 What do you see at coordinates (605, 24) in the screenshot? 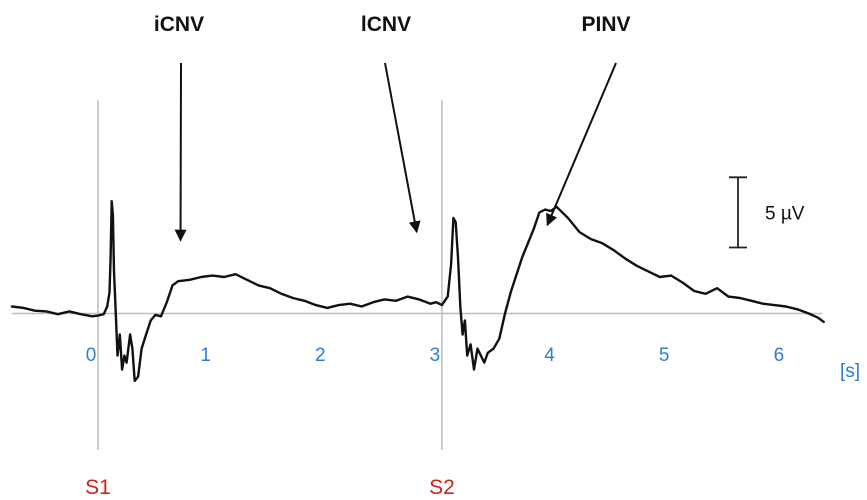
I see `annotation-label: PINV` at bounding box center [605, 24].